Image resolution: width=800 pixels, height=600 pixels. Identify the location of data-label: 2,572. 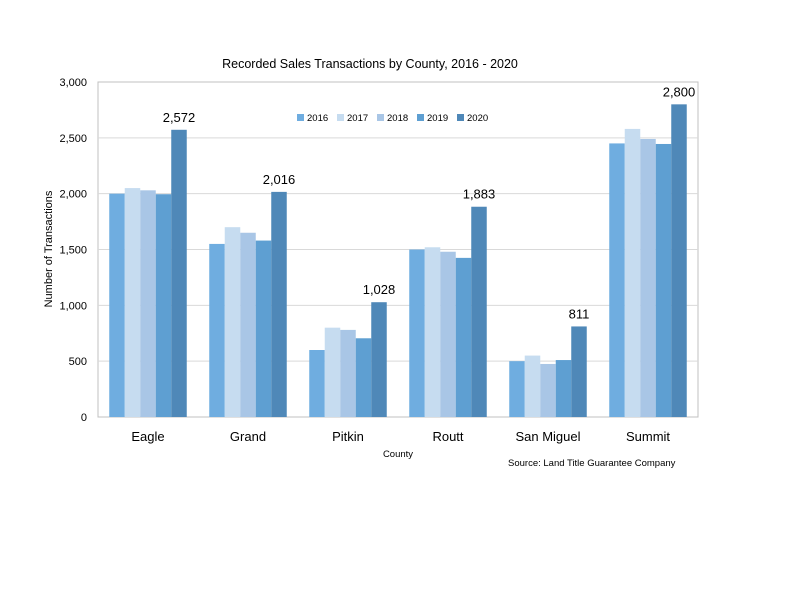
(179, 117).